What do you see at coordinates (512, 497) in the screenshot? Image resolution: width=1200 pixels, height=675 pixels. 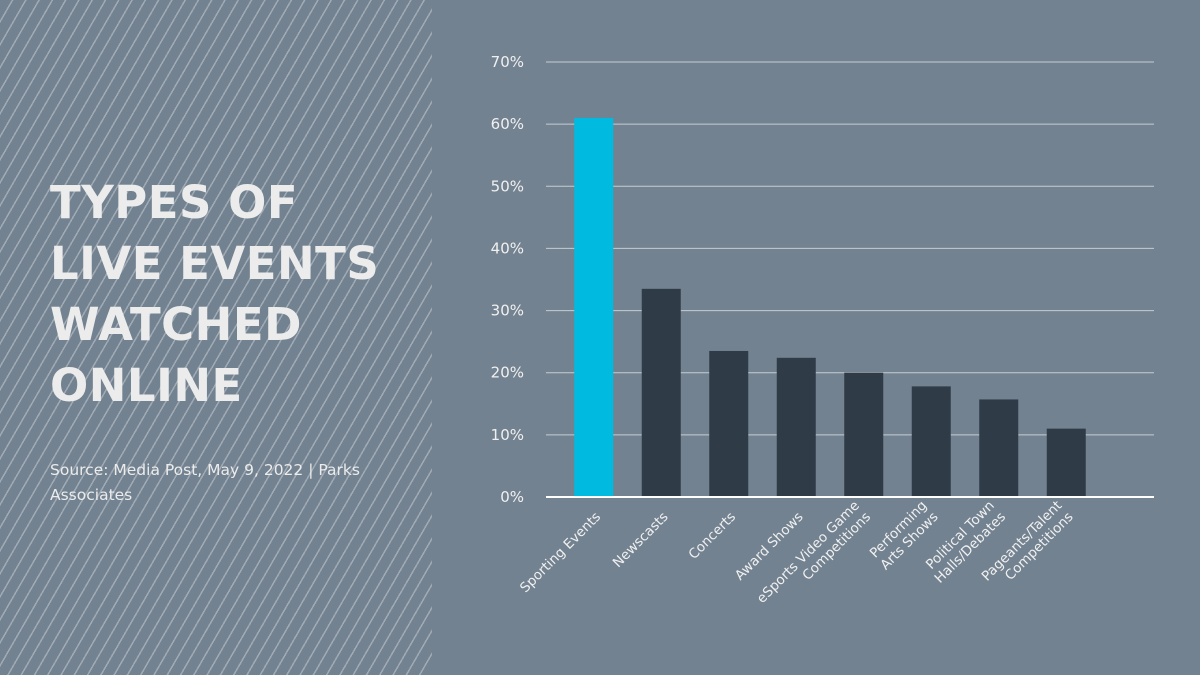 I see `y-tick-label: 0%` at bounding box center [512, 497].